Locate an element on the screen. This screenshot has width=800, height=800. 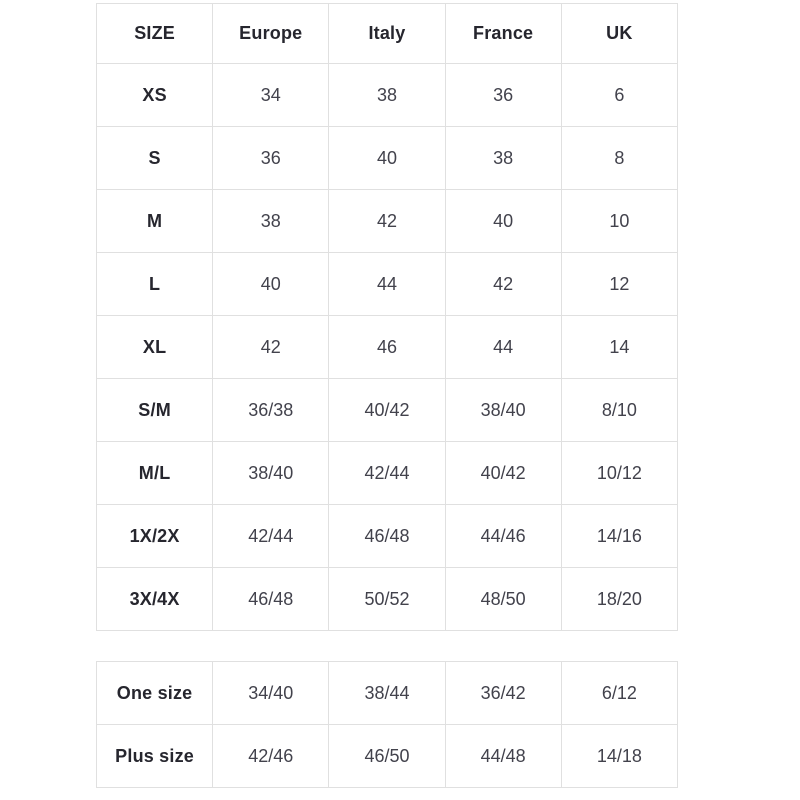
size-cell: 46/50 is located at coordinates (387, 756).